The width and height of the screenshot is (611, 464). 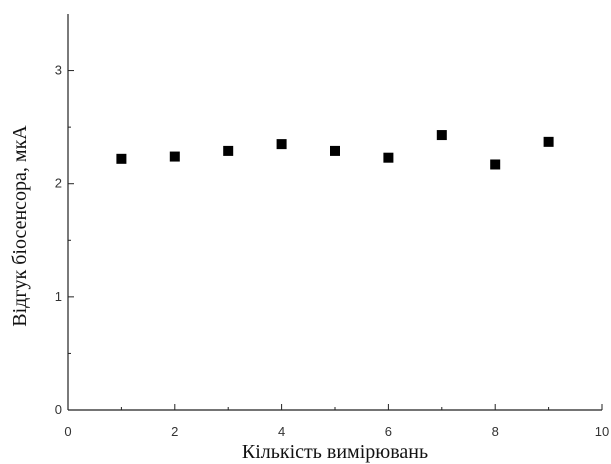 I want to click on y-ticks: 0 1 2 3, so click(x=64, y=240).